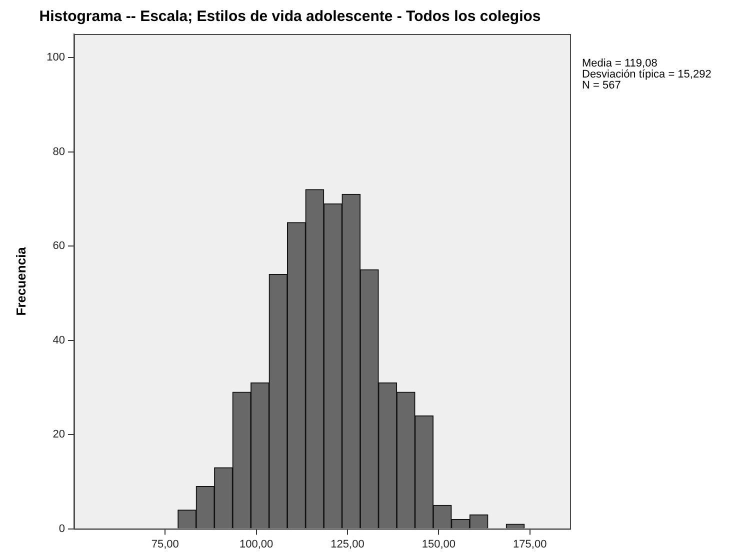  Describe the element at coordinates (620, 64) in the screenshot. I see `text: Media = 119,08` at that location.